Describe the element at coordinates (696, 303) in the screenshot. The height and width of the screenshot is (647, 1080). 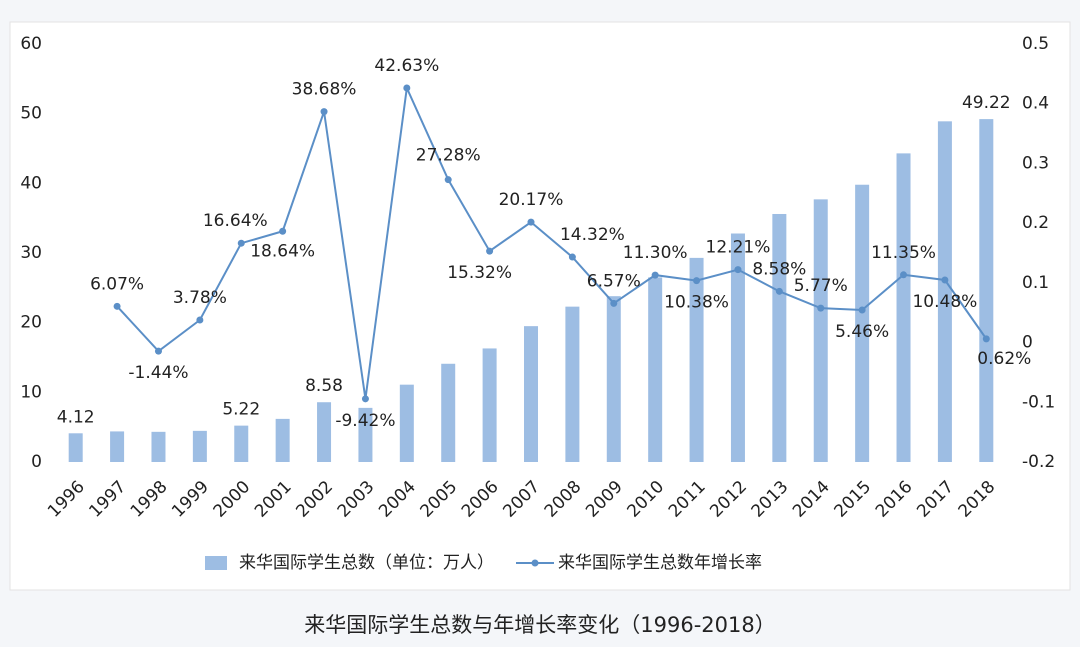
I see `data-label: 10.38%` at that location.